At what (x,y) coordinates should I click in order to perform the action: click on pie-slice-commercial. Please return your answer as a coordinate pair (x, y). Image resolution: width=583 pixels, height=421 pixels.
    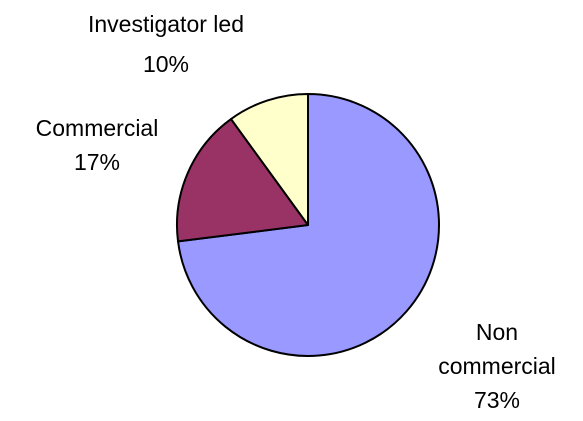
    Looking at the image, I should click on (242, 180).